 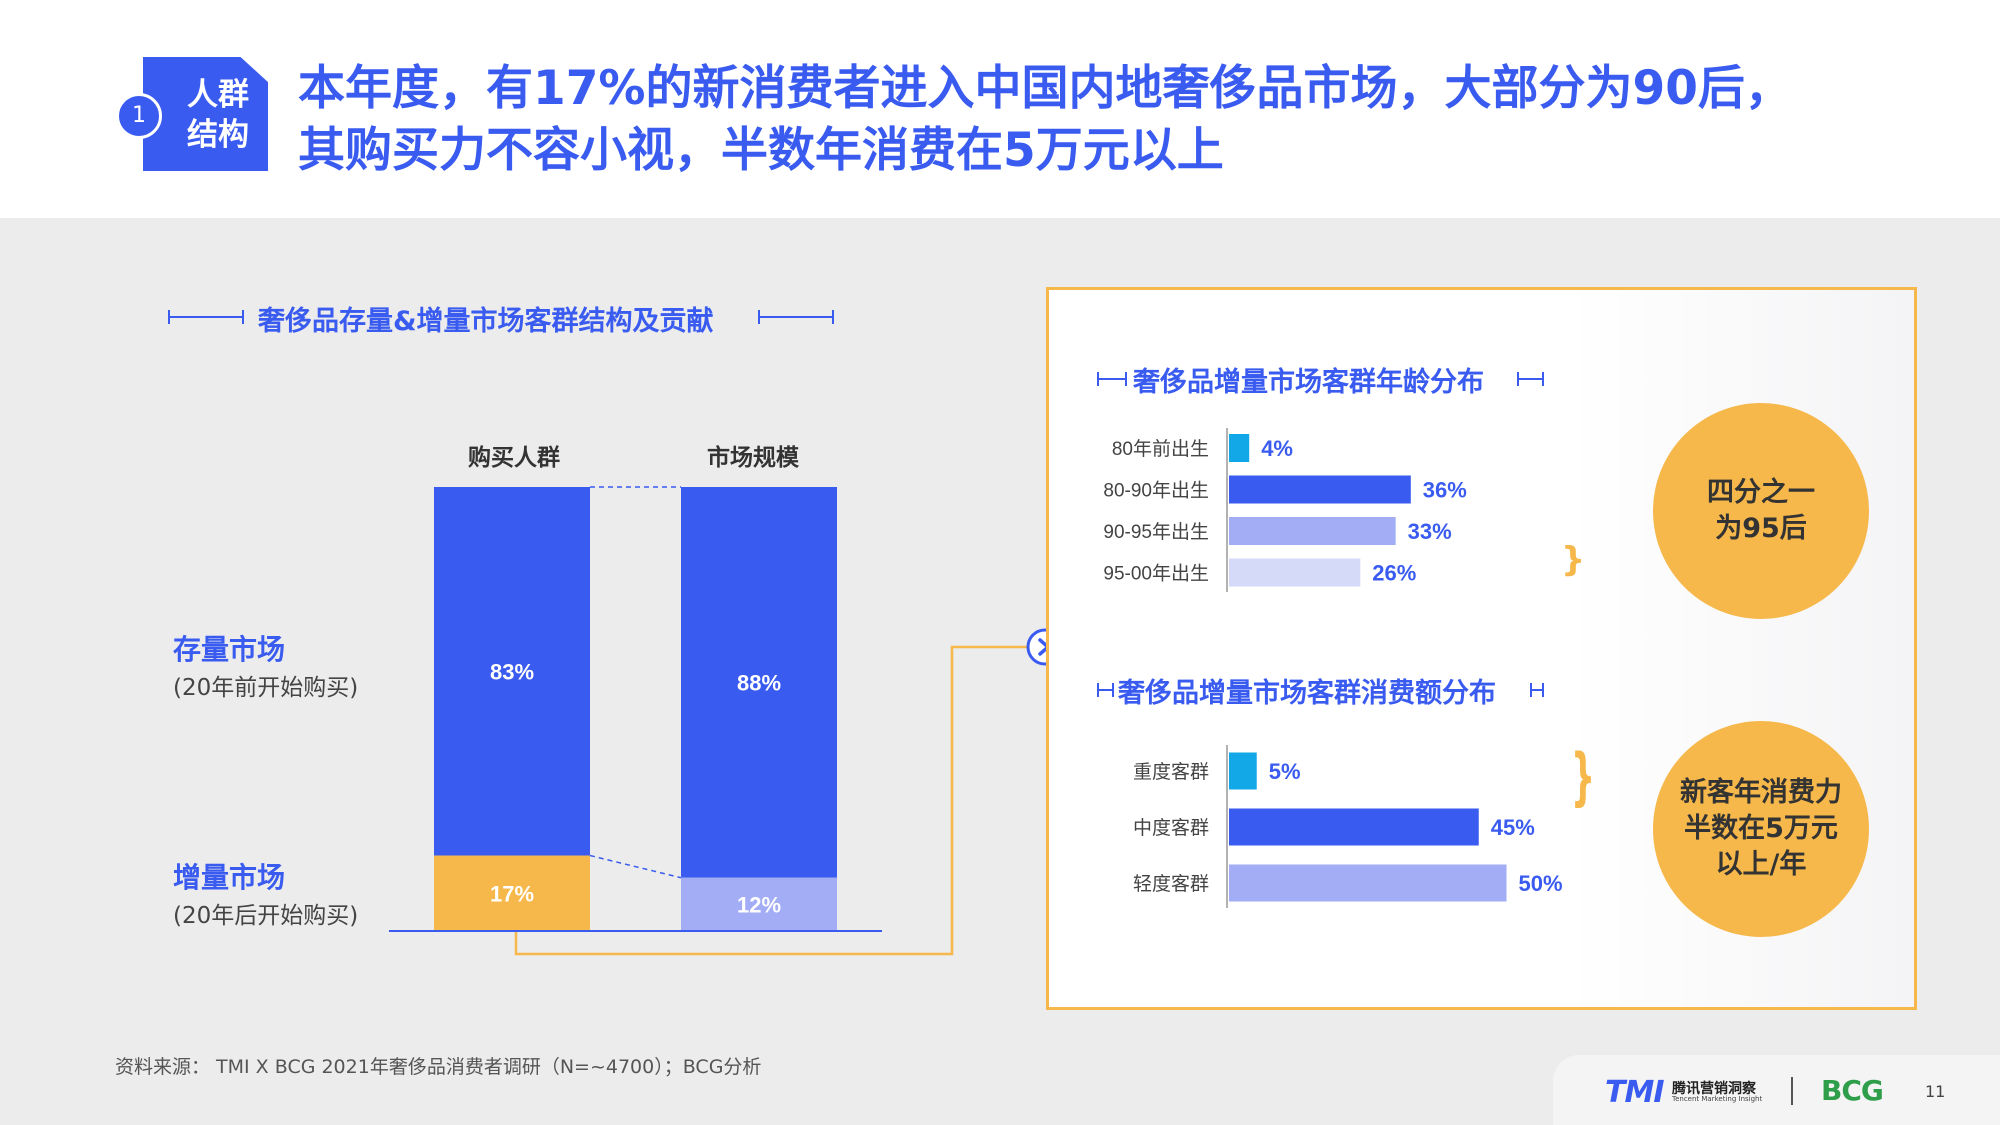 What do you see at coordinates (1171, 828) in the screenshot?
I see `spend-category-1: 中度客群` at bounding box center [1171, 828].